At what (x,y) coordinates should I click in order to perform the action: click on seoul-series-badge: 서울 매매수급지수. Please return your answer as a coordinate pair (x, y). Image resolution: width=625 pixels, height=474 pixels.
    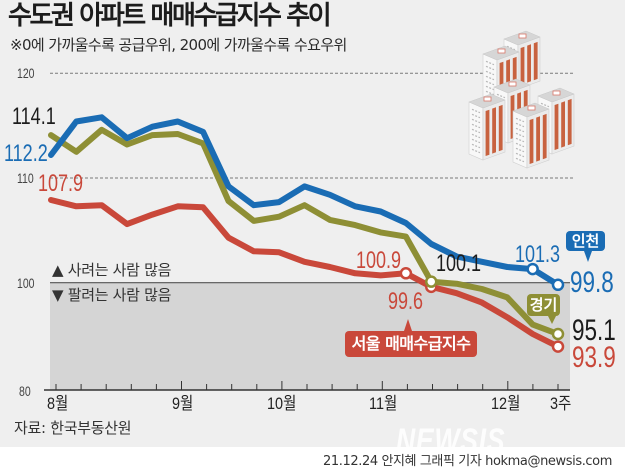
    Looking at the image, I should click on (411, 338).